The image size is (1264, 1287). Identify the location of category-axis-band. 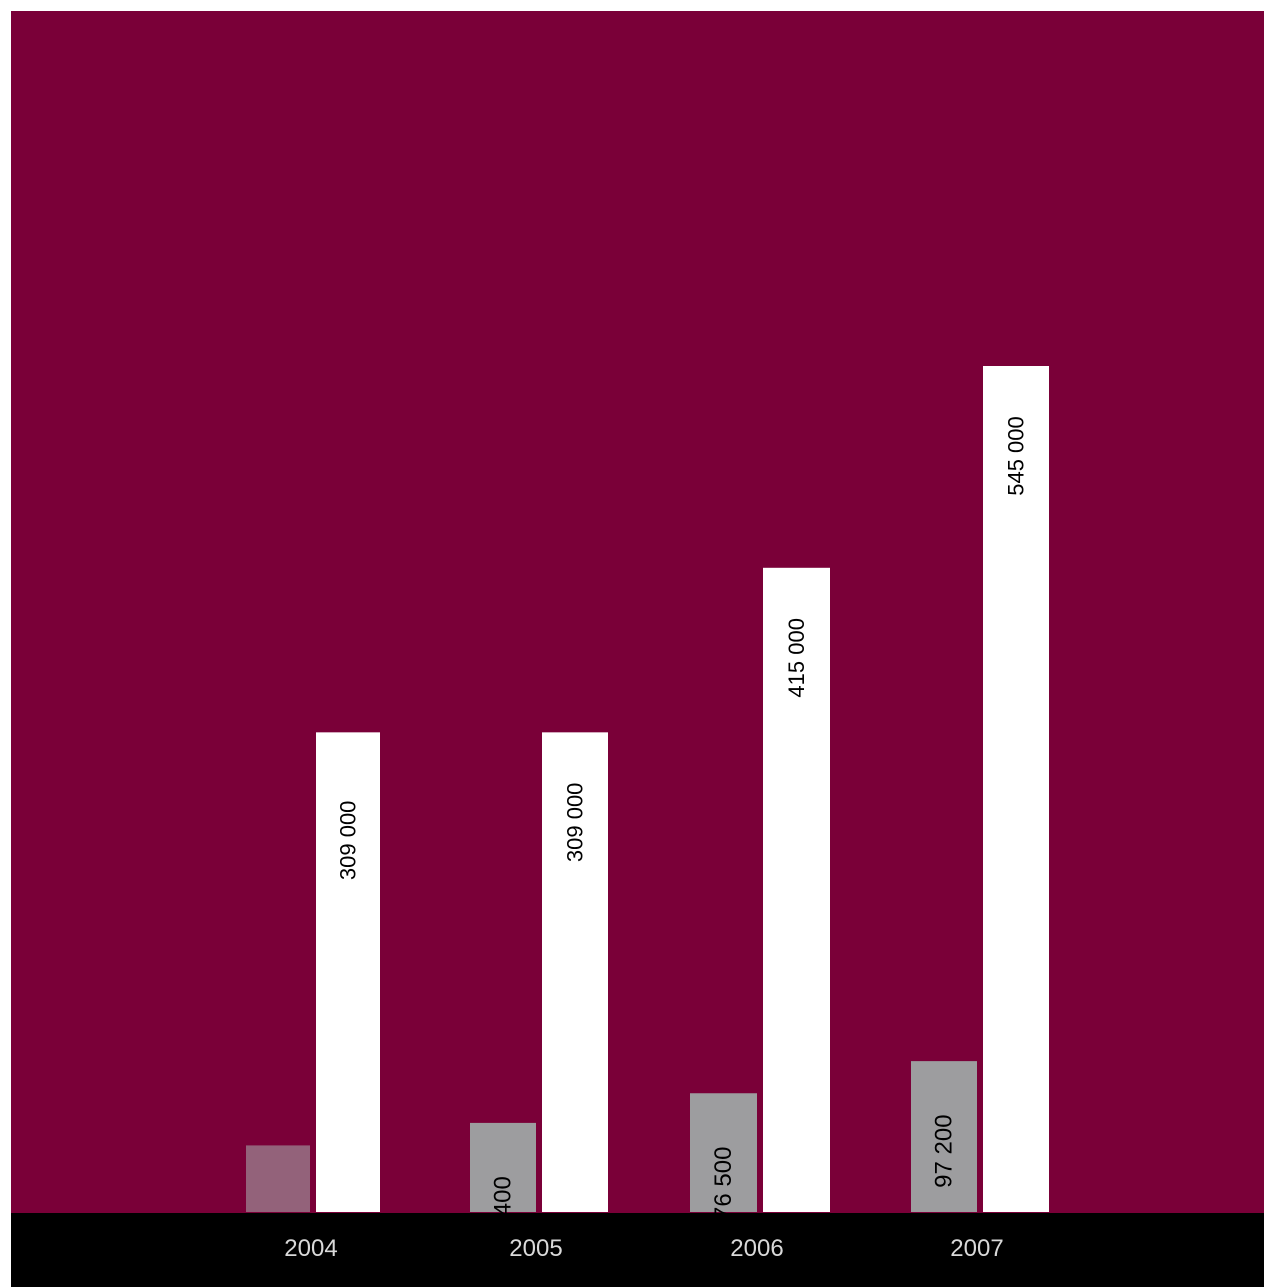
(637, 1250).